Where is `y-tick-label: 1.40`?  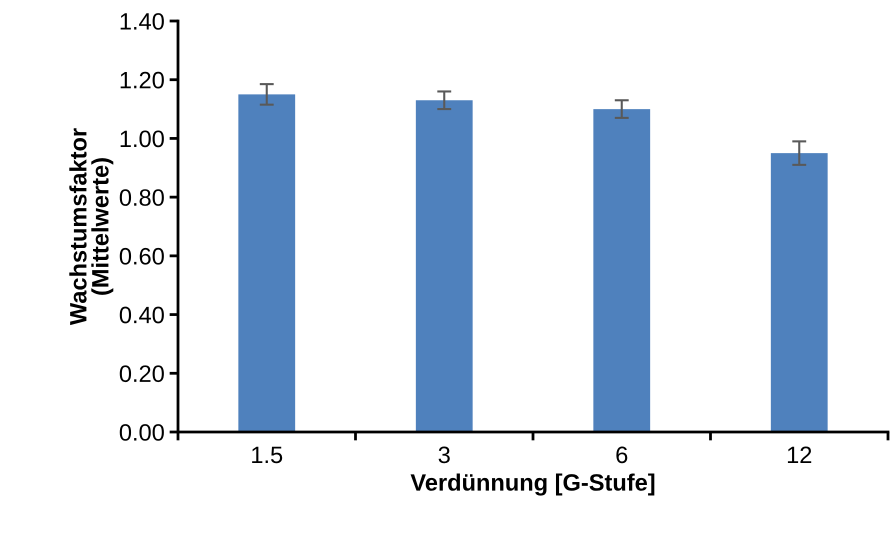
y-tick-label: 1.40 is located at coordinates (142, 21).